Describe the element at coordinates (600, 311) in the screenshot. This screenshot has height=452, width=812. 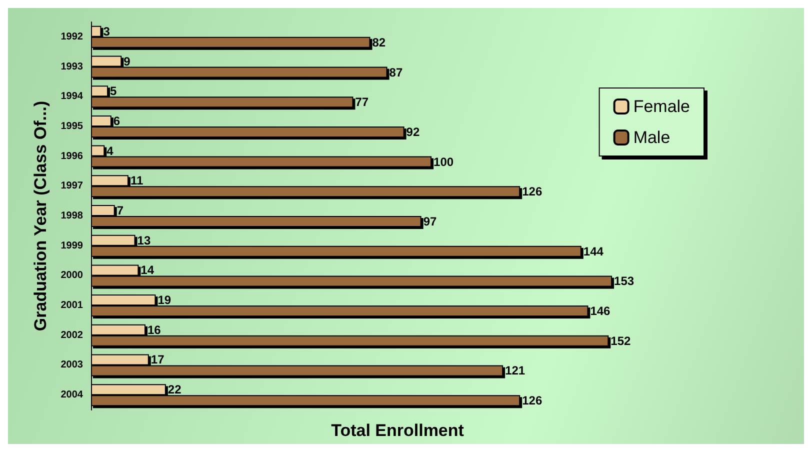
I see `data-label: 146` at that location.